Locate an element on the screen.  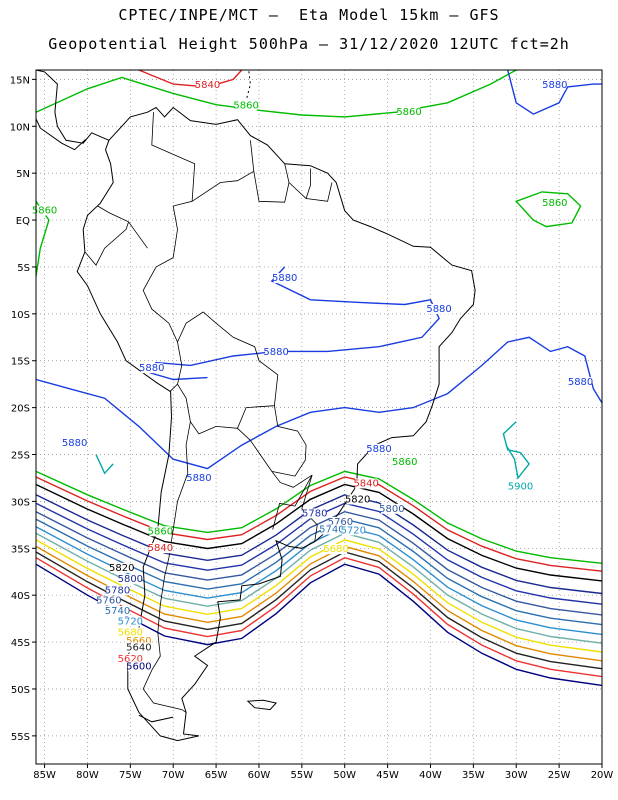
lon-tick-label: 40W is located at coordinates (430, 775).